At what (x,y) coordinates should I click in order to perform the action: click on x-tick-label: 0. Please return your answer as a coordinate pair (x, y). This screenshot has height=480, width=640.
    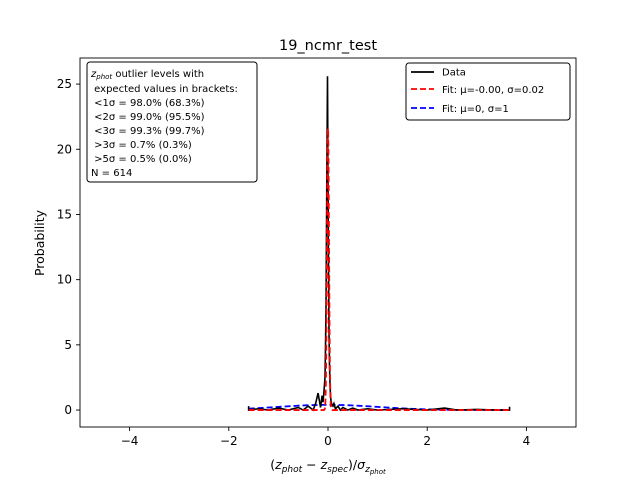
    Looking at the image, I should click on (328, 441).